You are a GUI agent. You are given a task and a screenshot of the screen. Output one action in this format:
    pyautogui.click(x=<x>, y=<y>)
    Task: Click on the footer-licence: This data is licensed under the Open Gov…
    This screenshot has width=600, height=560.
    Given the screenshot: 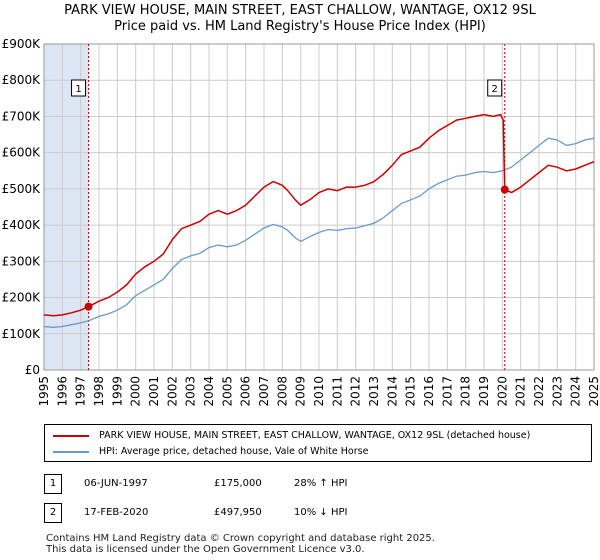 What is the action you would take?
    pyautogui.click(x=205, y=549)
    